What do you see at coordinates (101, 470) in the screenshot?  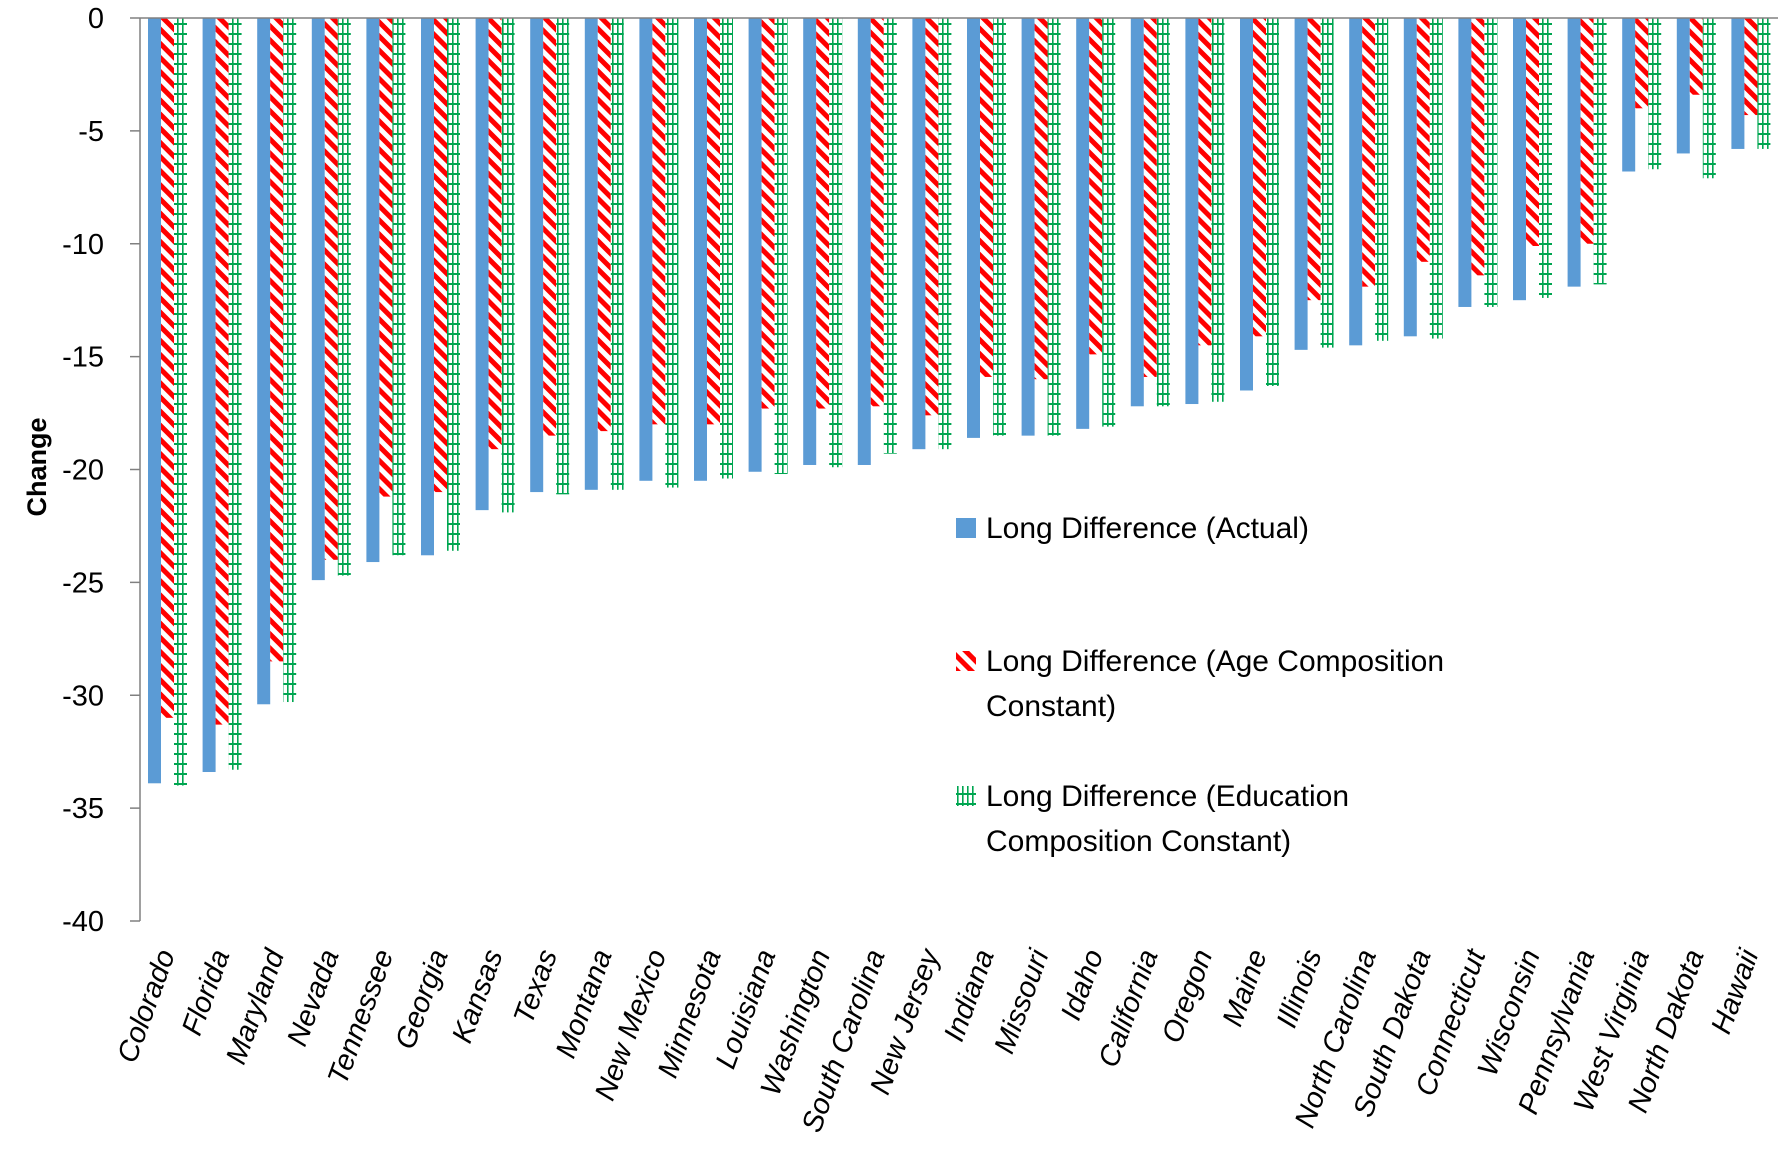 I see `axis-layer: 0 -5 -10 -15 -20 -25 -30 -35 -40` at bounding box center [101, 470].